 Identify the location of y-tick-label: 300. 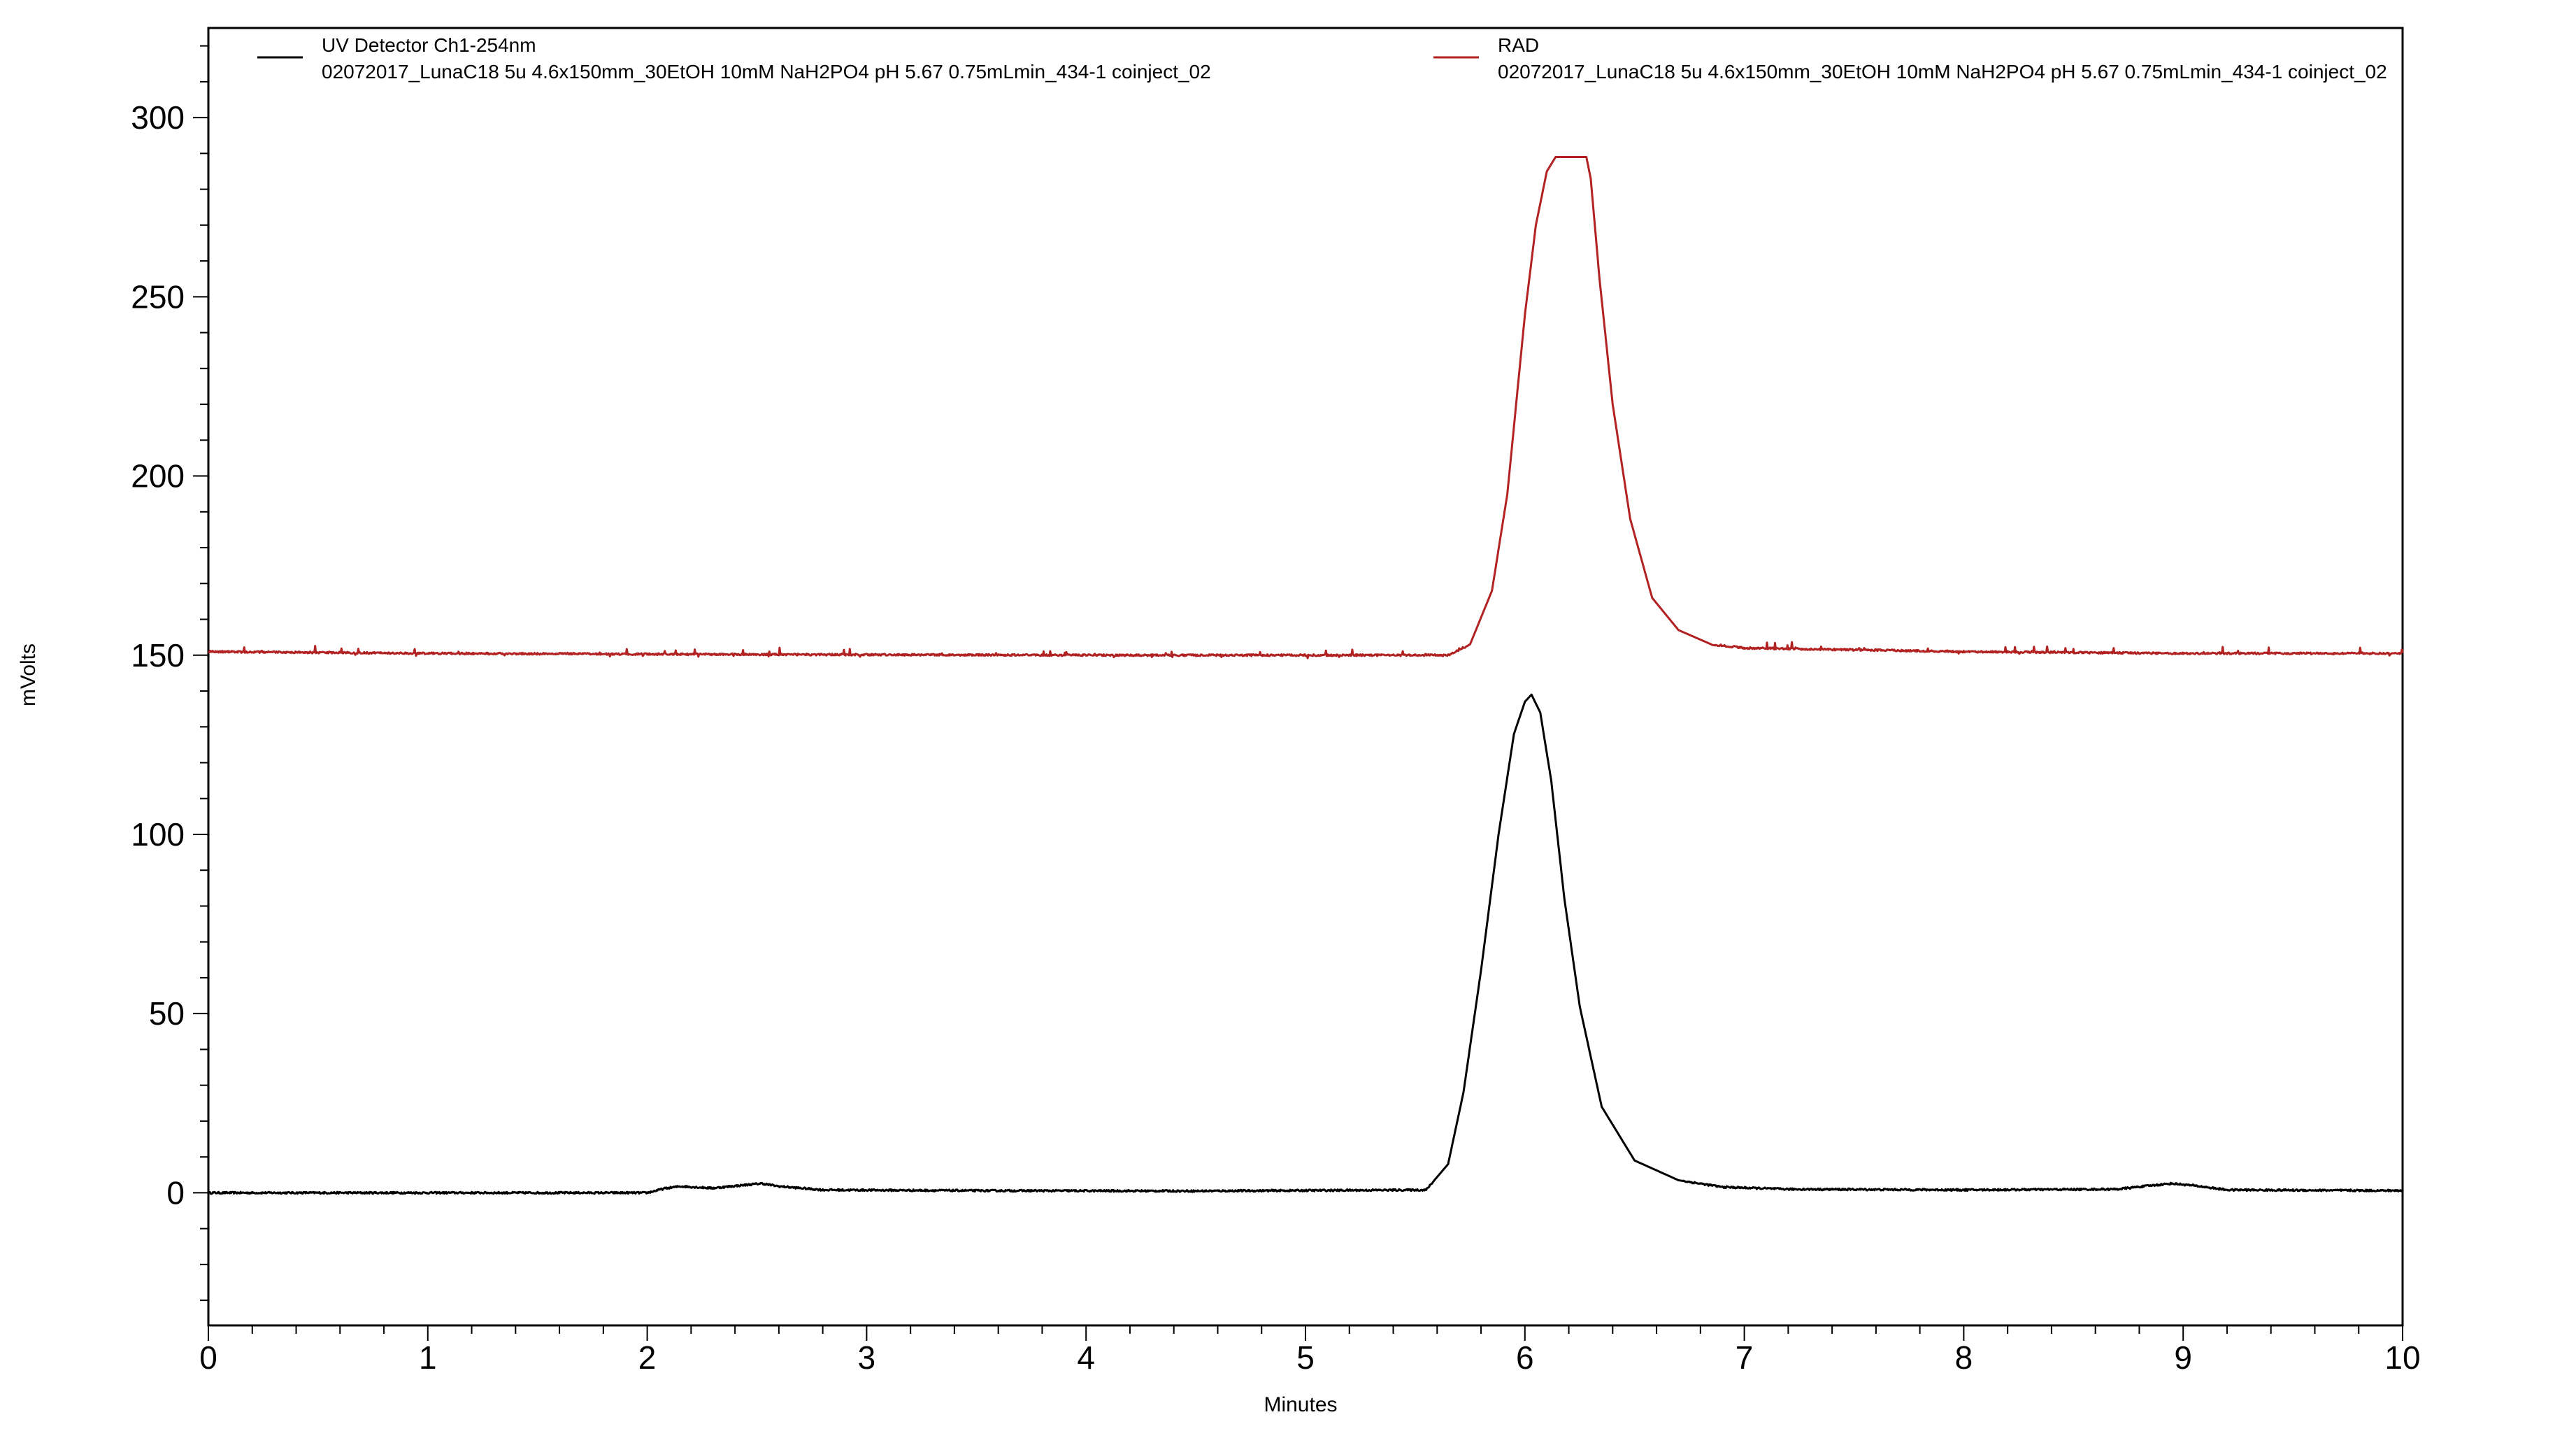
(158, 117).